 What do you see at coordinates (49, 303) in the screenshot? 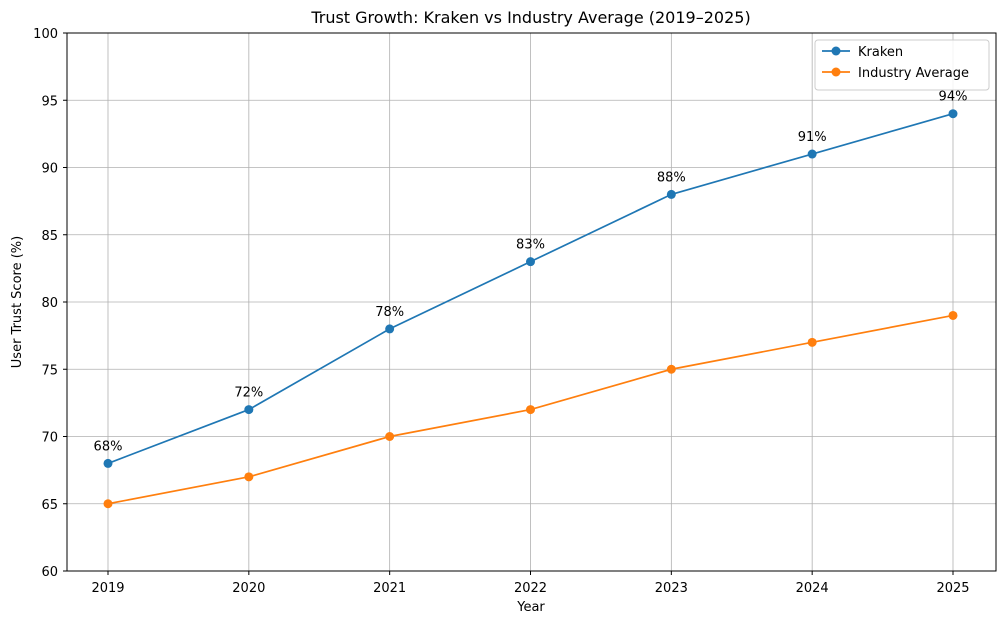
I see `y-tick-label: 80` at bounding box center [49, 303].